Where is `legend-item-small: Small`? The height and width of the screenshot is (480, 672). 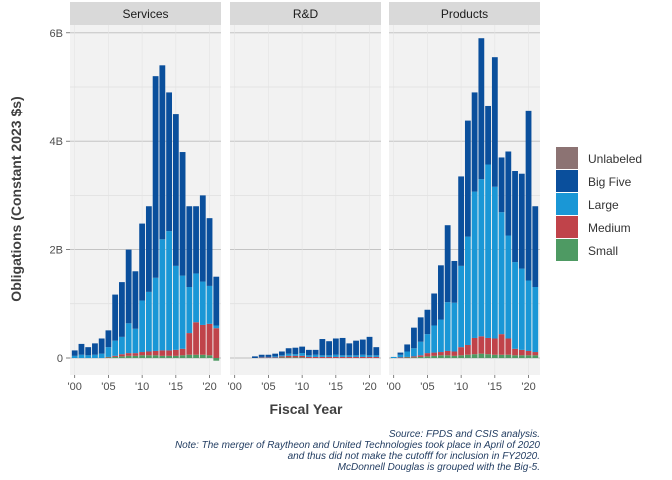 legend-item-small: Small is located at coordinates (587, 250).